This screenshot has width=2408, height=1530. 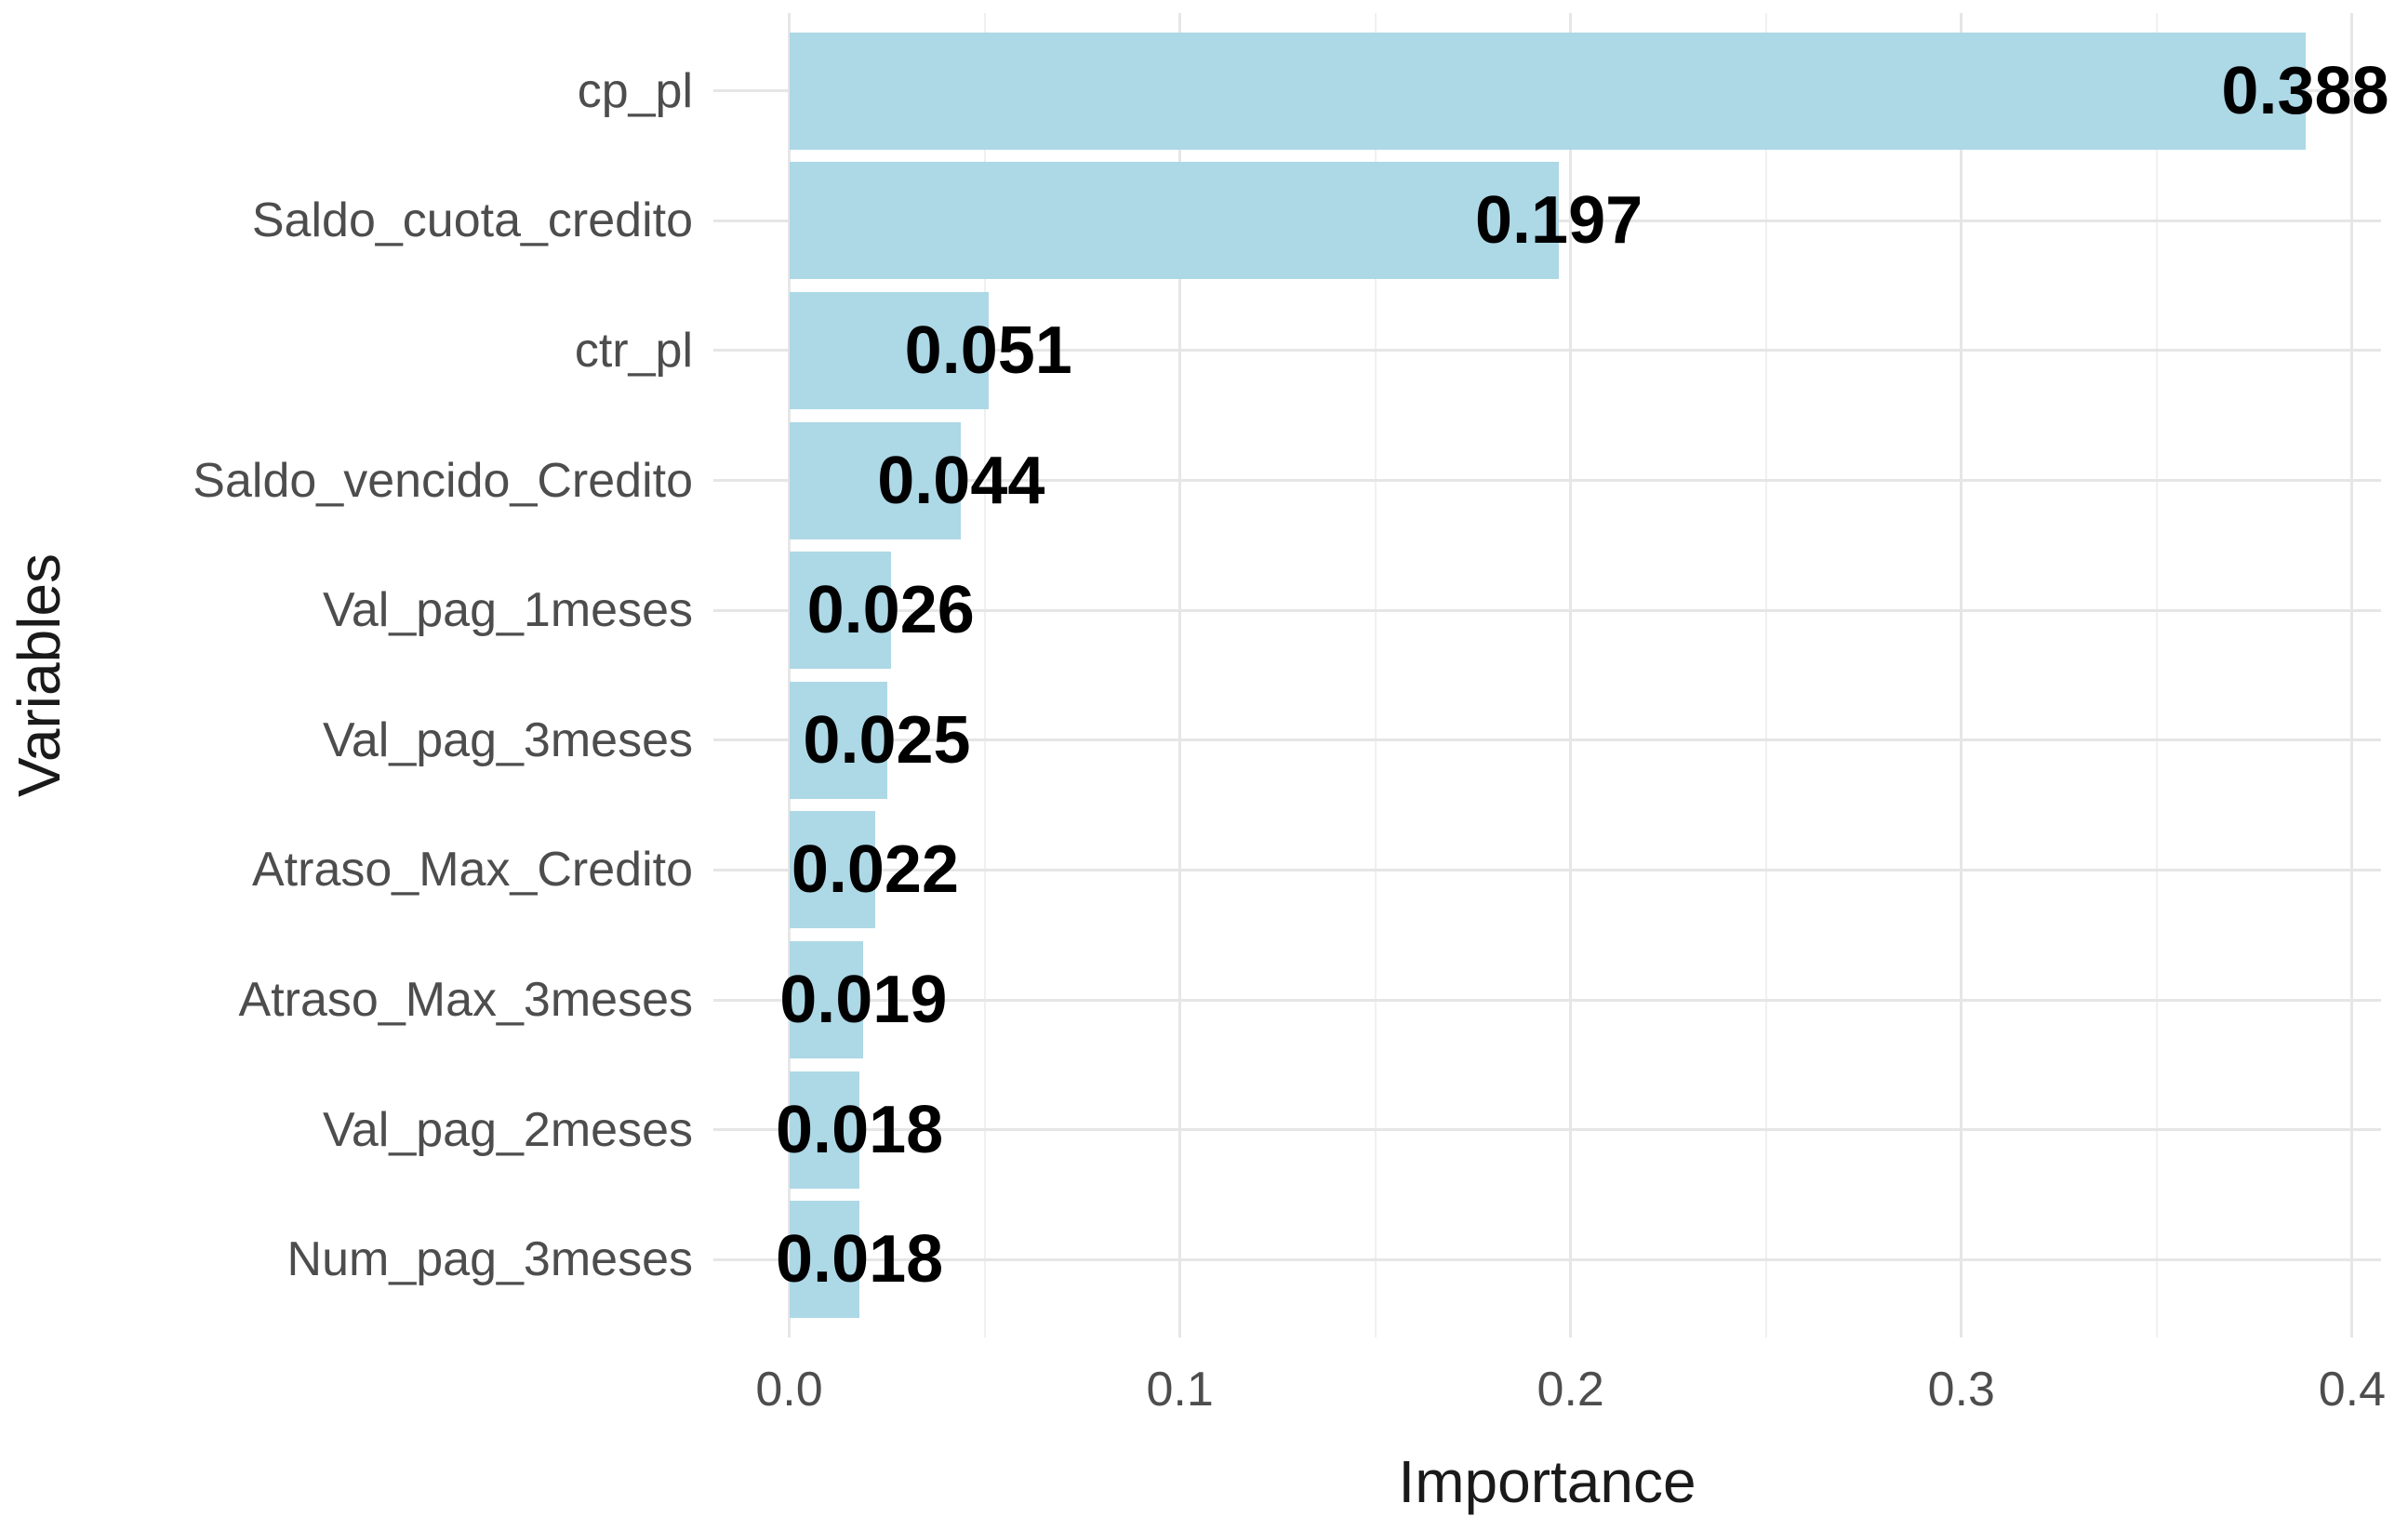 I want to click on bar-value-label: 0.051, so click(x=988, y=350).